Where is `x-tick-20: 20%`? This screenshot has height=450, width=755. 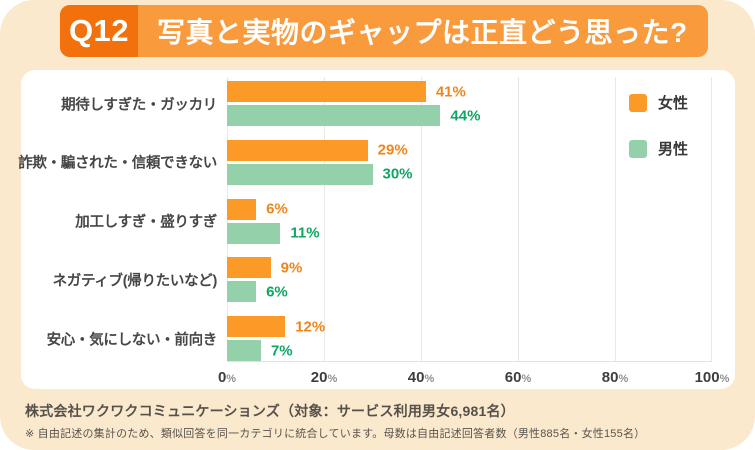 x-tick-20: 20% is located at coordinates (324, 378).